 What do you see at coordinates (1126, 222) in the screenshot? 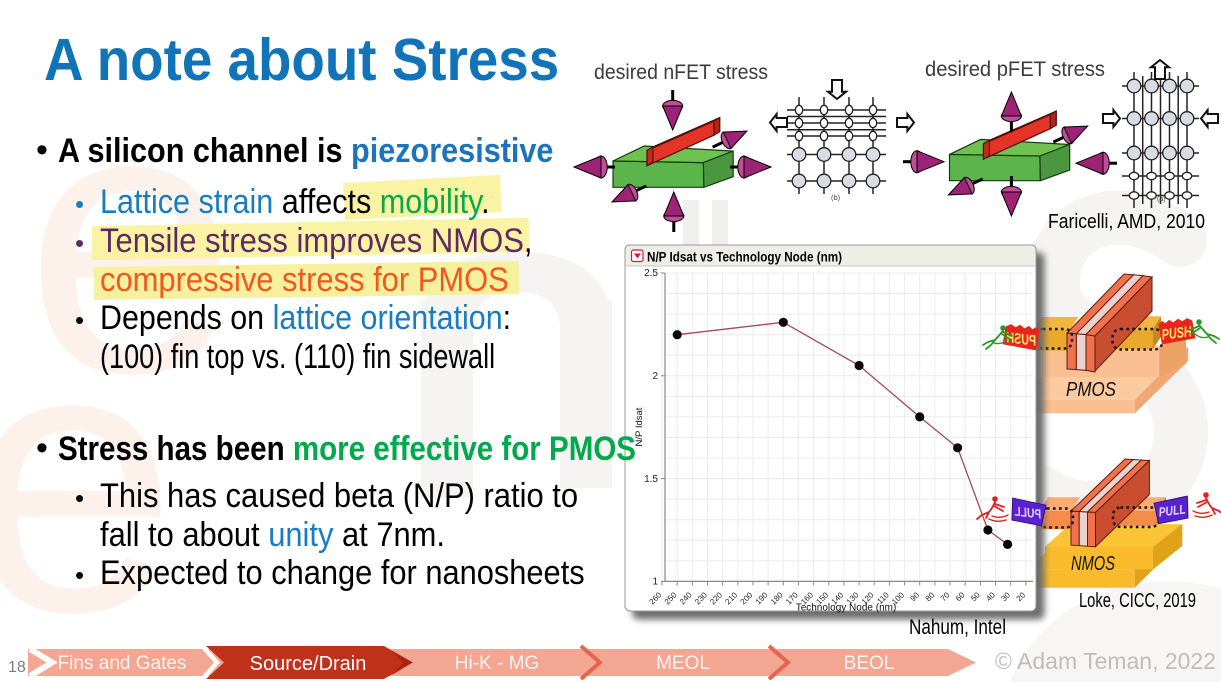
I see `svg-text: Faricelli, AMD, 2010` at bounding box center [1126, 222].